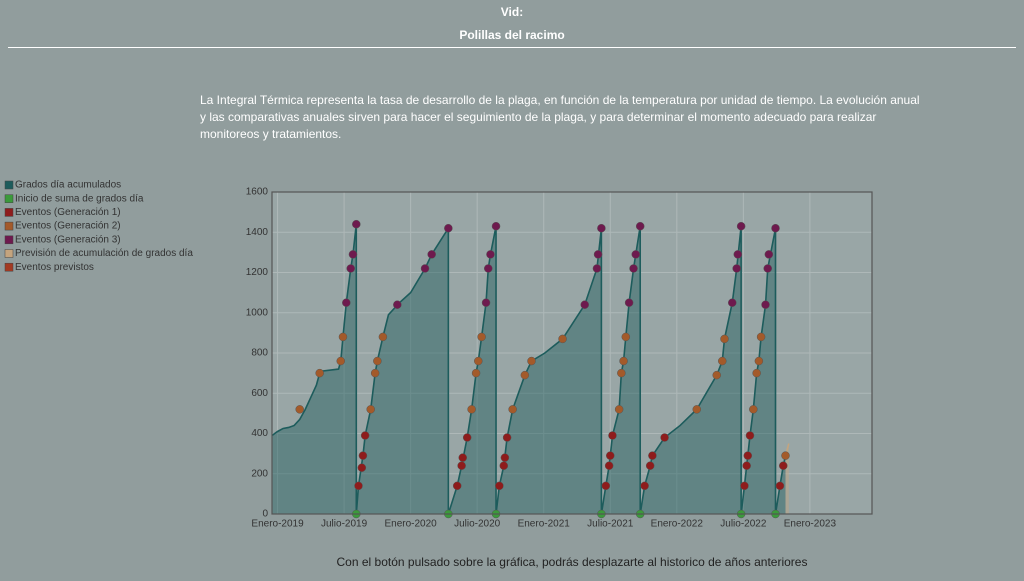 The height and width of the screenshot is (581, 1024). Describe the element at coordinates (257, 272) in the screenshot. I see `y-tick-label: 1200` at that location.